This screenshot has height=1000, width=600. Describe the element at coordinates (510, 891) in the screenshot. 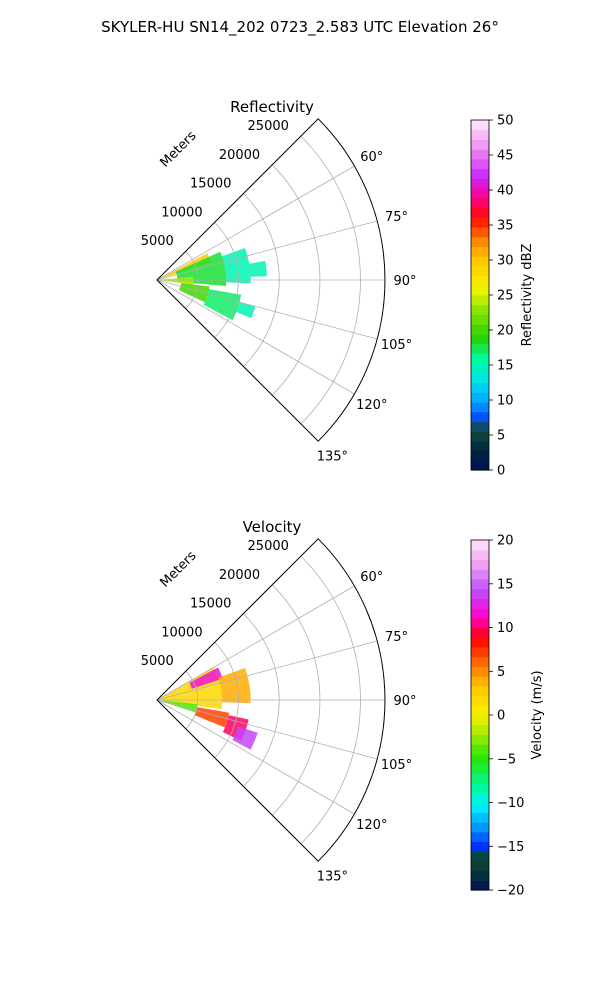

I see `colorbar-tick-label: −20` at that location.